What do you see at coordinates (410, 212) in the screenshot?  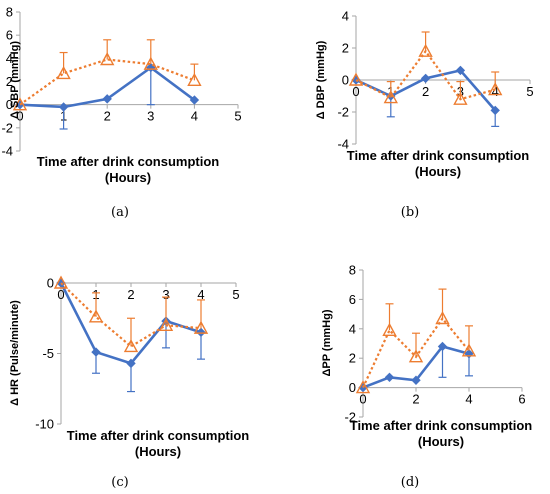 I see `panel-label: (b)` at bounding box center [410, 212].